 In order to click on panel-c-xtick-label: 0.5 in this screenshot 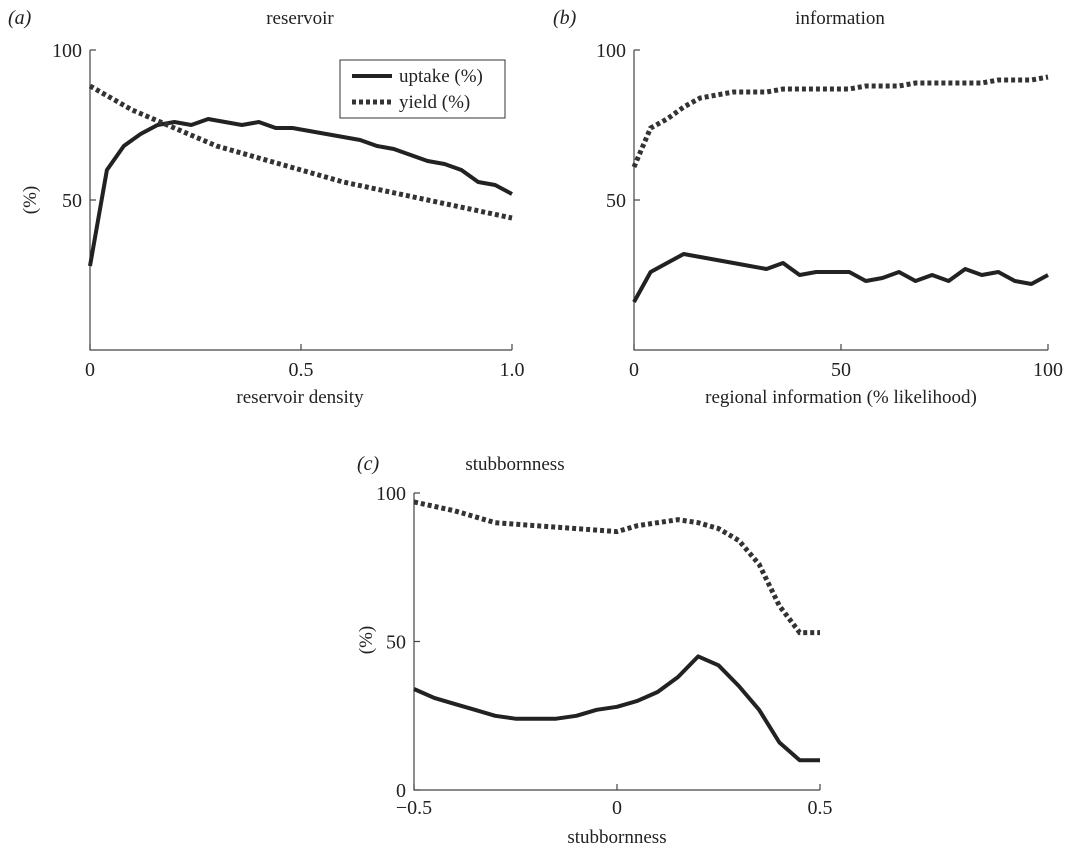, I will do `click(820, 808)`.